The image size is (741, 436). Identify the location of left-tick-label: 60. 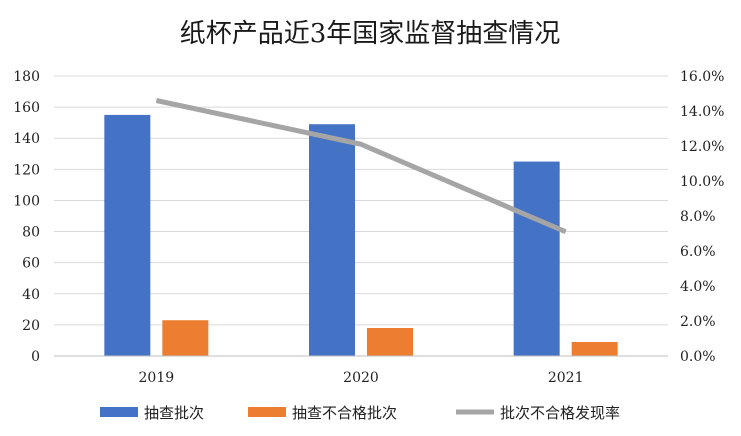
(31, 264).